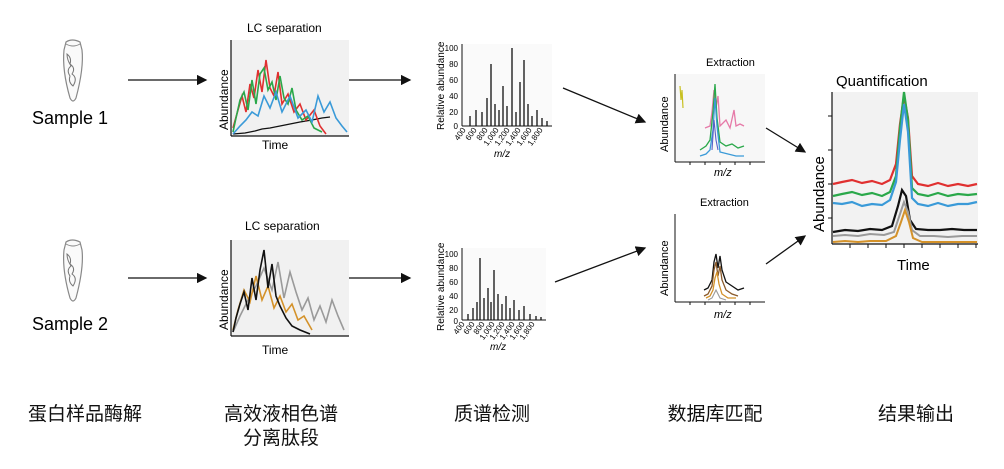 This screenshot has height=469, width=1004. I want to click on lc-chart-1-title: LC separation, so click(284, 28).